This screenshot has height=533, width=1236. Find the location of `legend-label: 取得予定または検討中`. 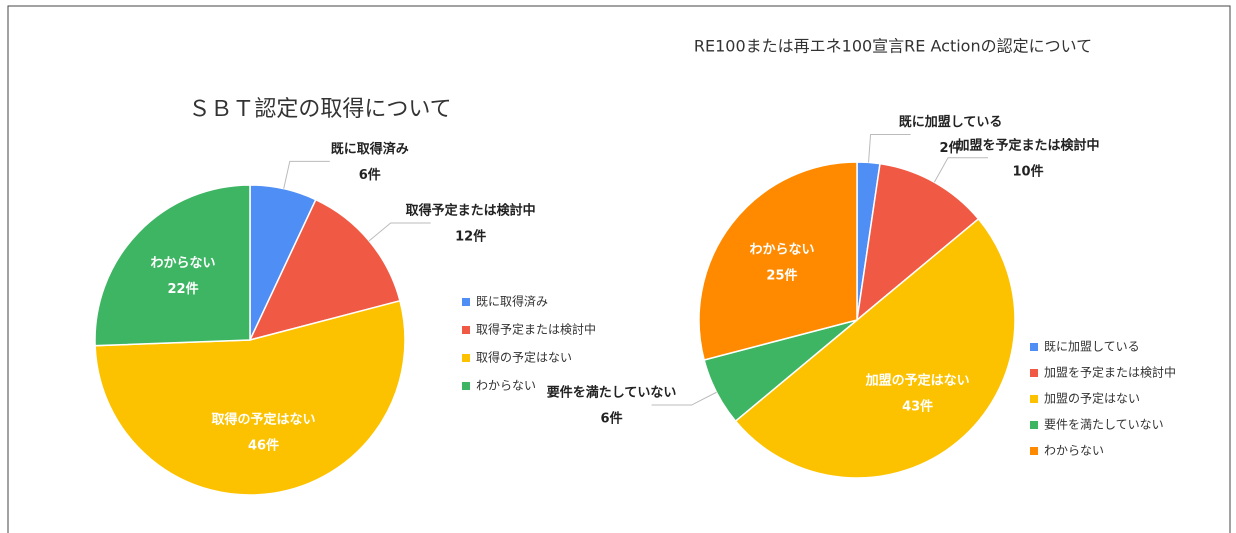

legend-label: 取得予定または検討中 is located at coordinates (536, 329).